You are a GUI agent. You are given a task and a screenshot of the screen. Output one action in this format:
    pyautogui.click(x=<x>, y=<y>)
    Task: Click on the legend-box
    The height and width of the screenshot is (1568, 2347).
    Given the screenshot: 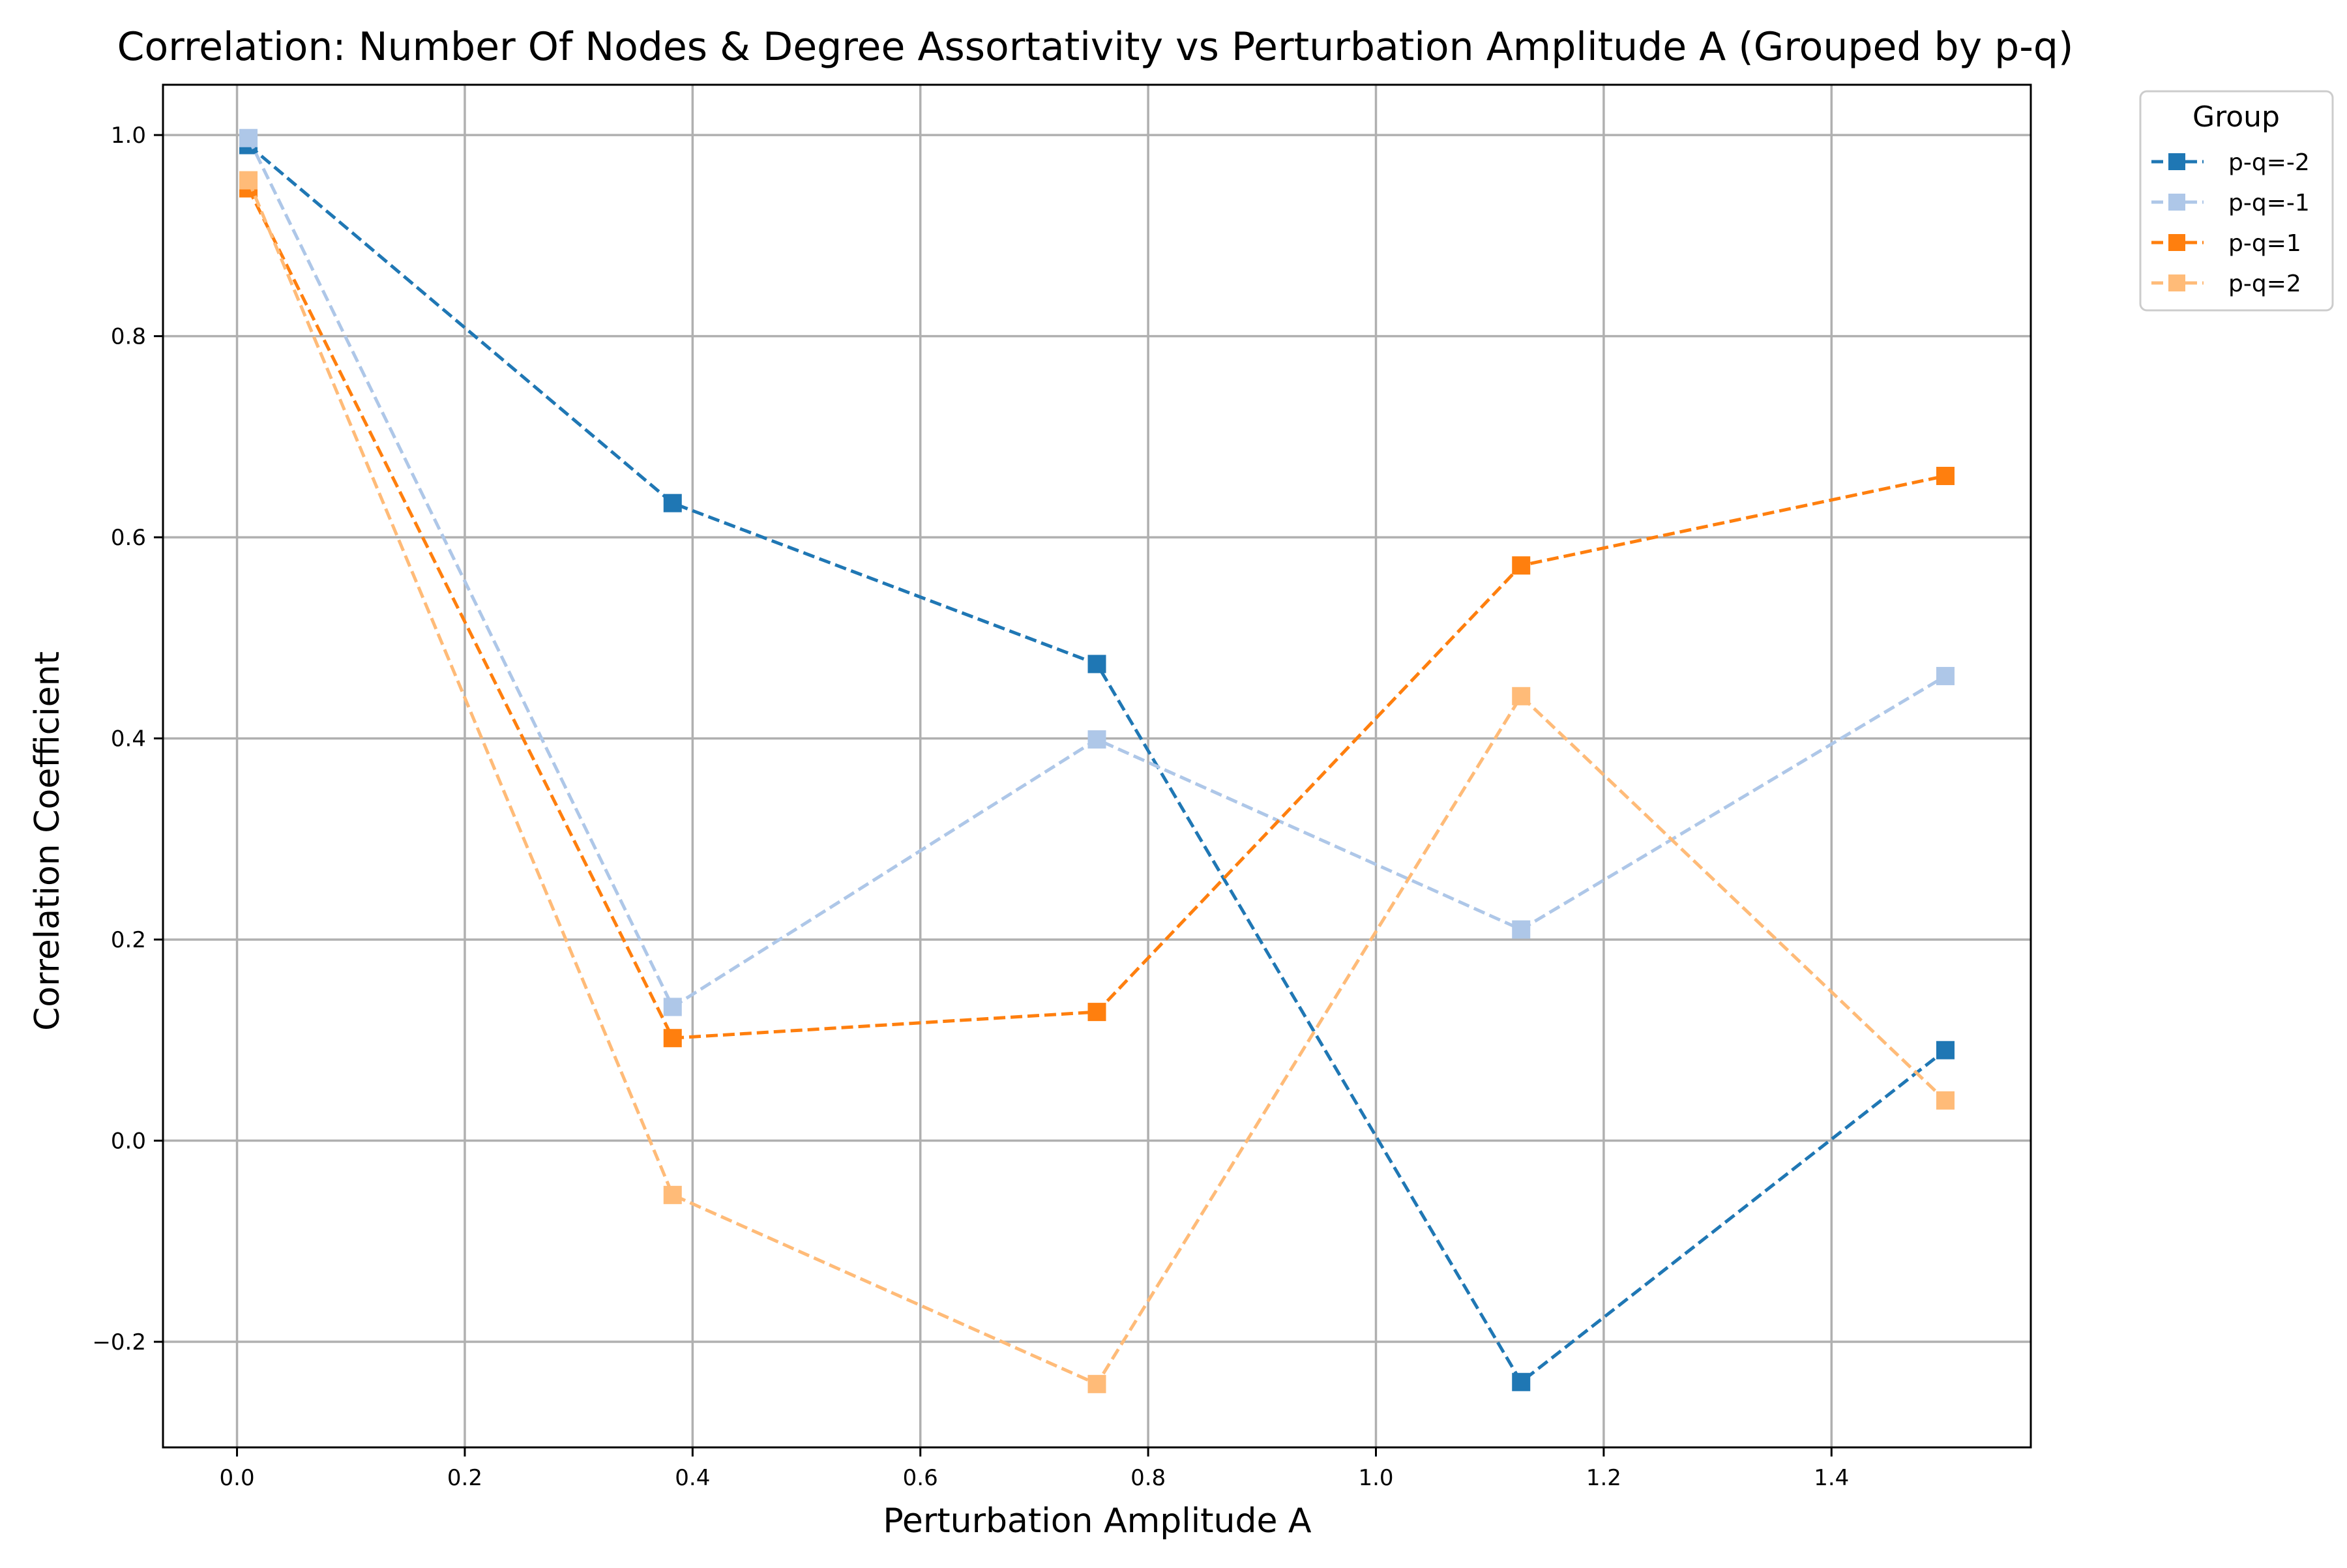 What is the action you would take?
    pyautogui.click(x=2236, y=201)
    